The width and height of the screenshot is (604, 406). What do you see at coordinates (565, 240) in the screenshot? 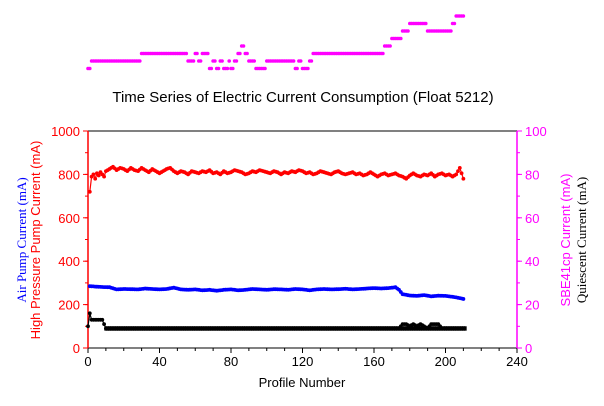
I see `right-axis-label-sbe41: SBE41cp Current (mA)` at bounding box center [565, 240].